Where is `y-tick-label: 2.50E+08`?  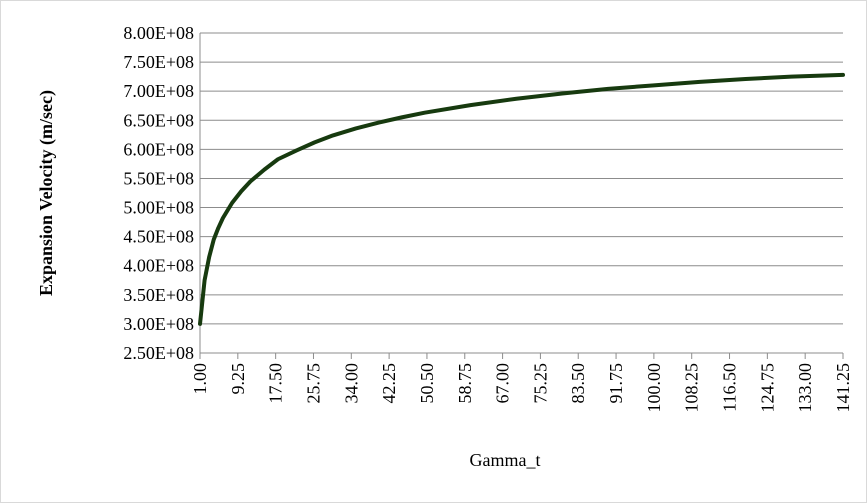 y-tick-label: 2.50E+08 is located at coordinates (158, 353).